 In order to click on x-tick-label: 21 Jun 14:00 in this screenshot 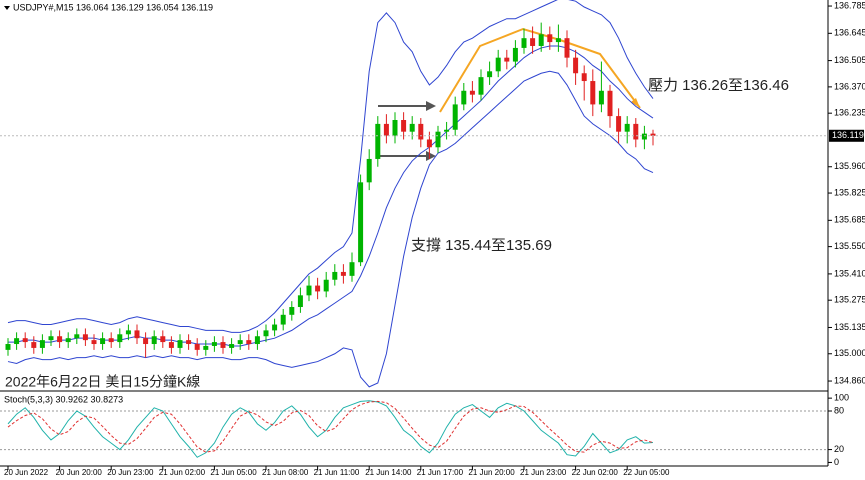, I will do `click(388, 472)`.